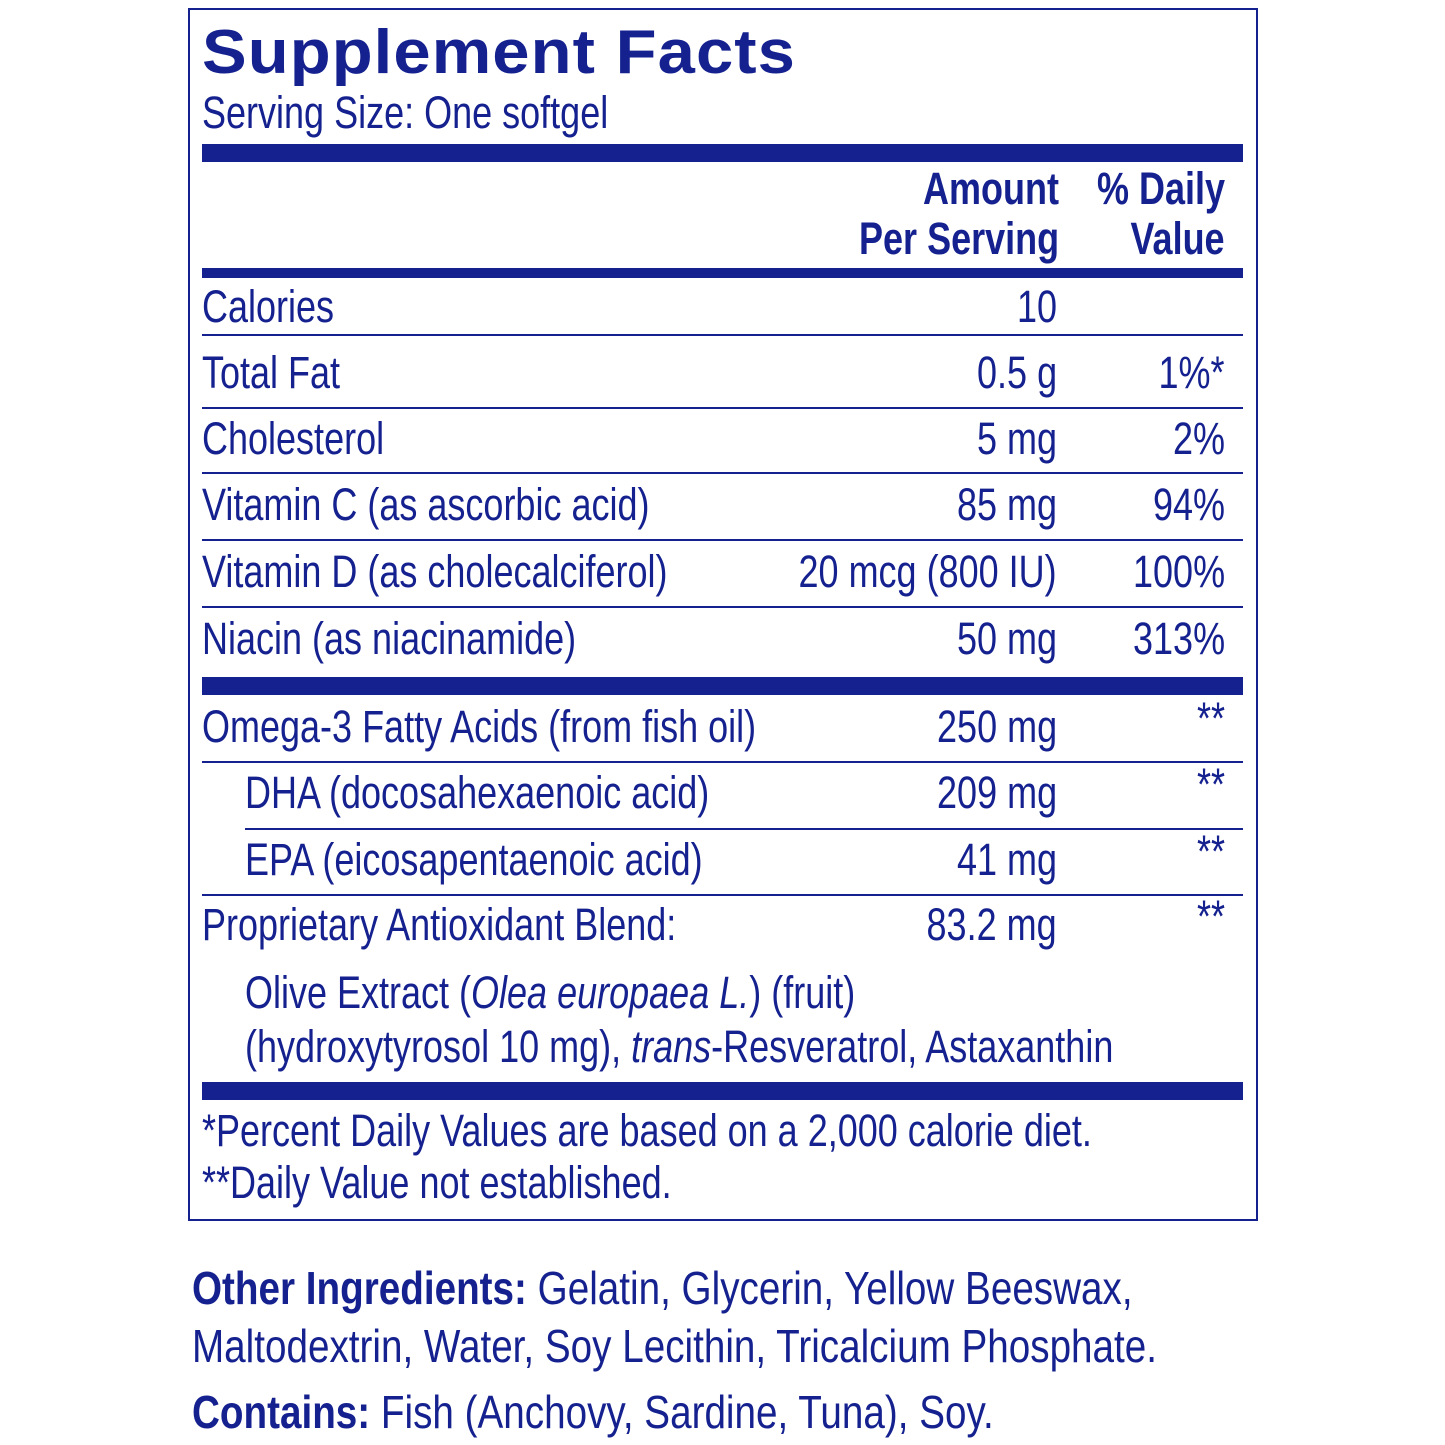  I want to click on blend-ingredients-line-1: Olive Extract (Olea europaea L.) (fruit), so click(550, 992).